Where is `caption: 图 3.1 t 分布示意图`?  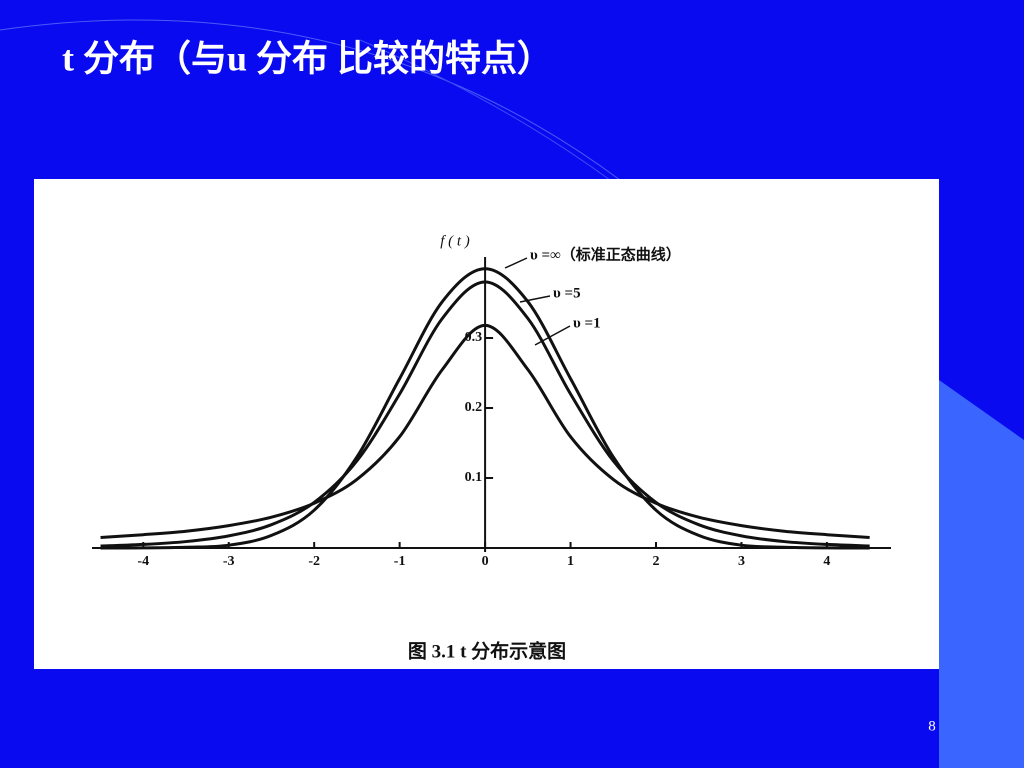 caption: 图 3.1 t 分布示意图 is located at coordinates (487, 650).